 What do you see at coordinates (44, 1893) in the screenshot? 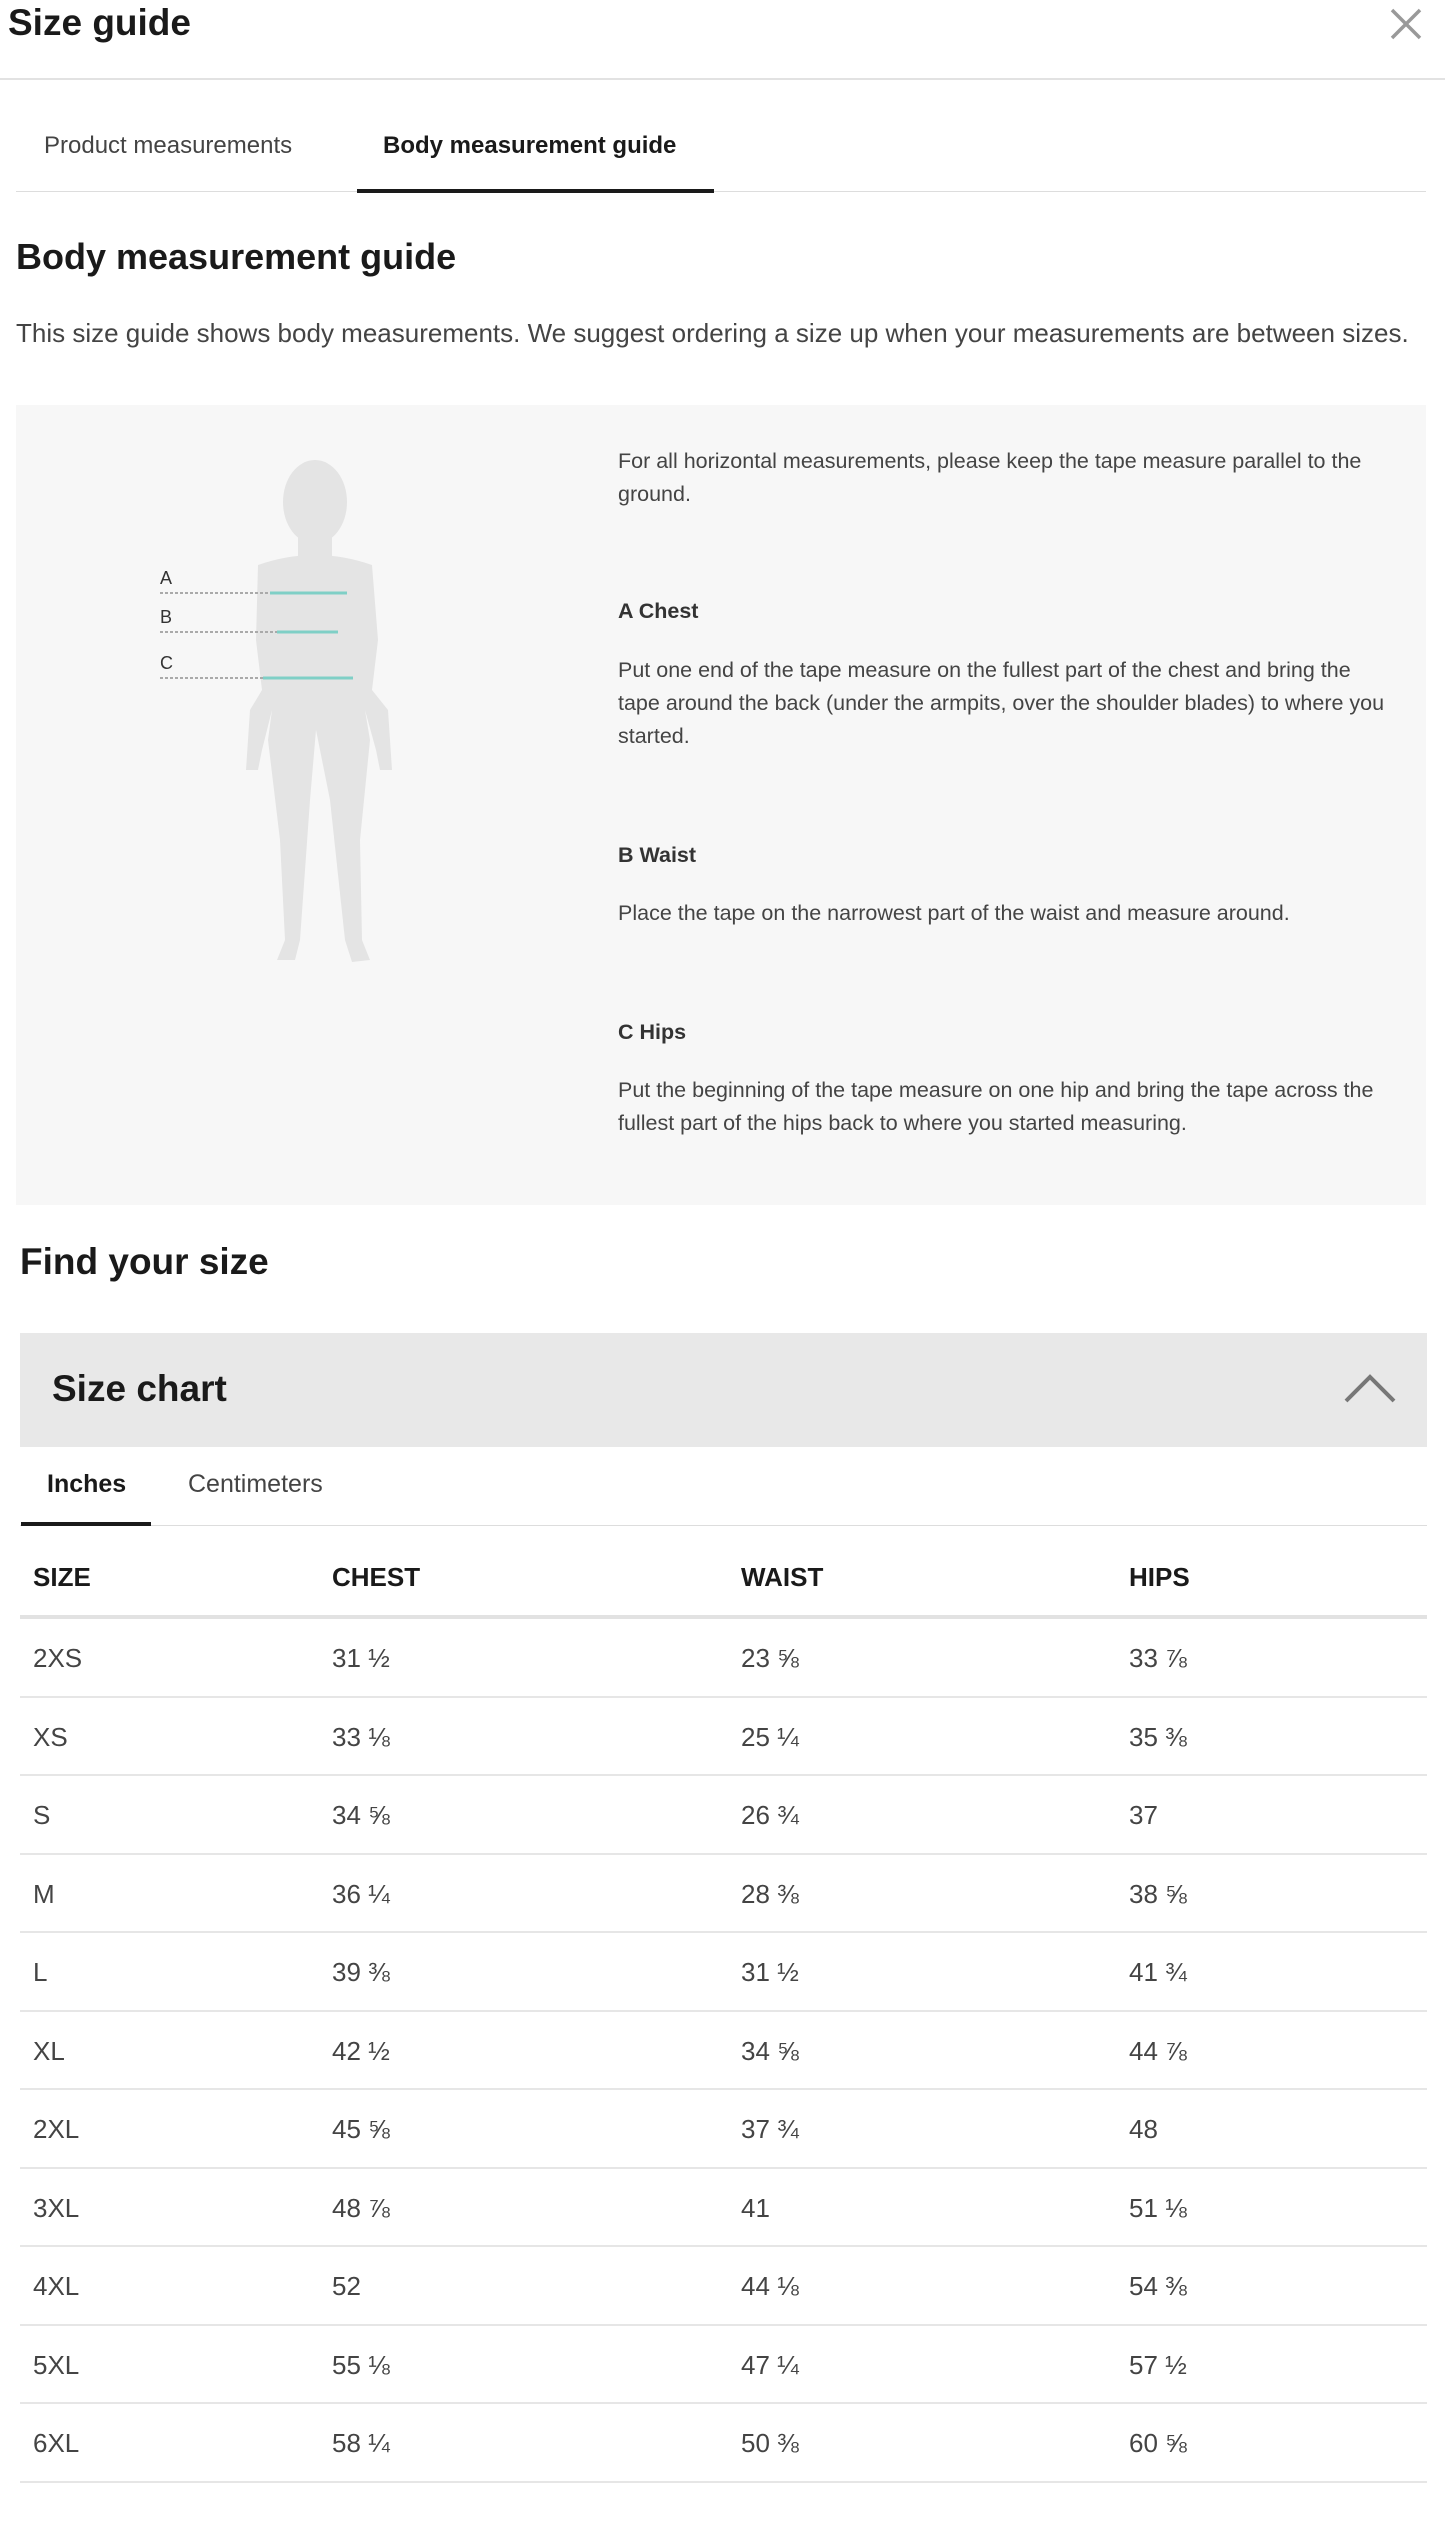
I see `cell-size: M` at bounding box center [44, 1893].